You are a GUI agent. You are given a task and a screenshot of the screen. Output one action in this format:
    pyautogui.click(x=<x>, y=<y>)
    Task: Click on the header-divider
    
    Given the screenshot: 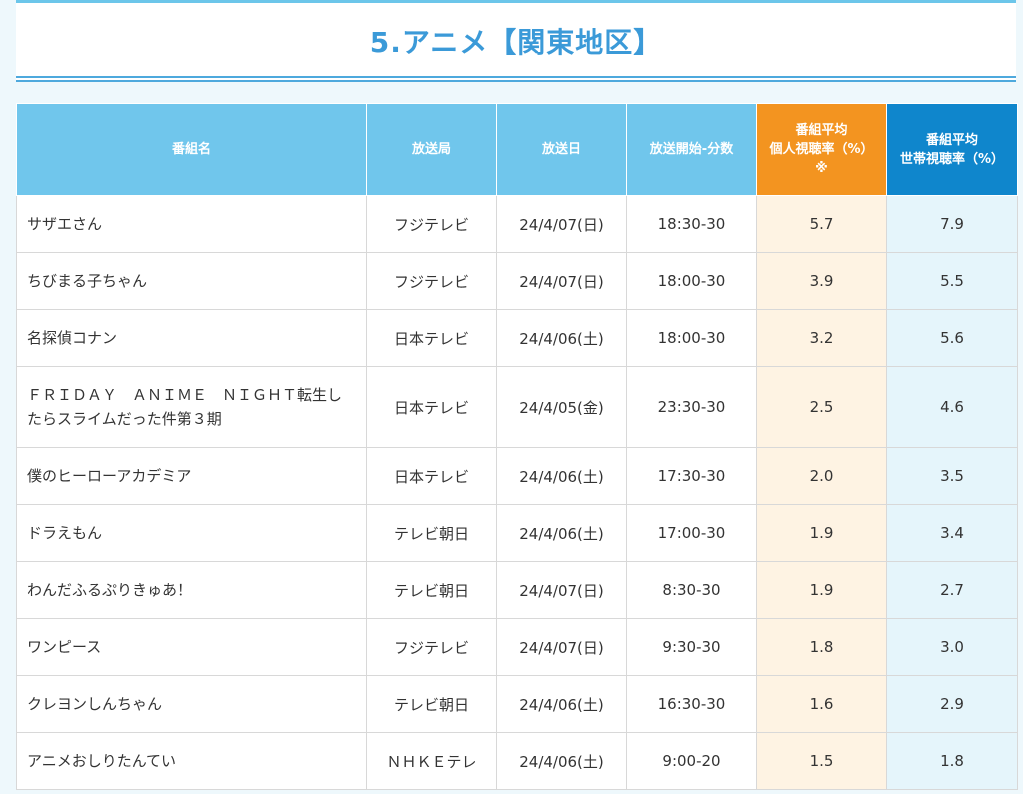 What is the action you would take?
    pyautogui.click(x=516, y=77)
    